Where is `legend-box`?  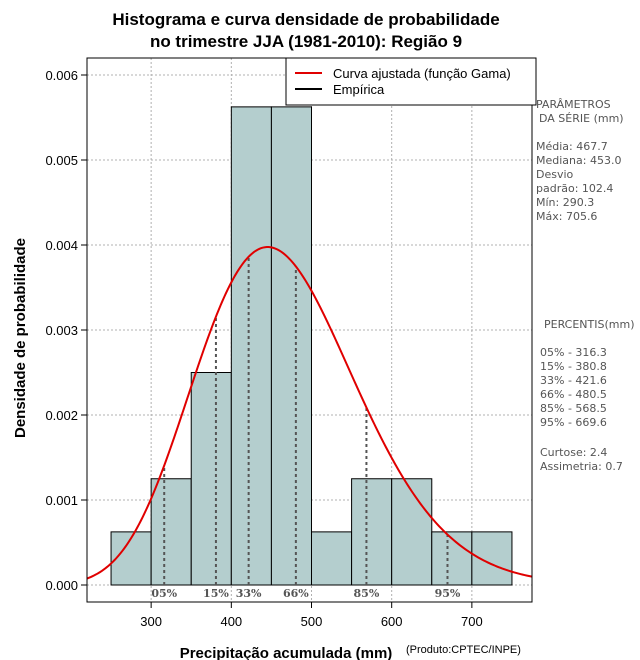
legend-box is located at coordinates (411, 81).